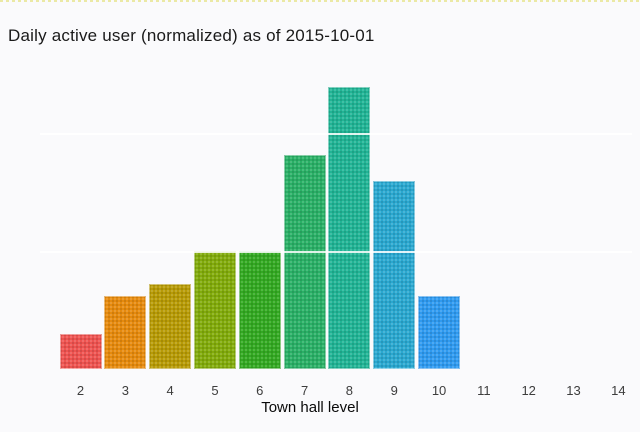  I want to click on x-tick-label-7: 7, so click(304, 390).